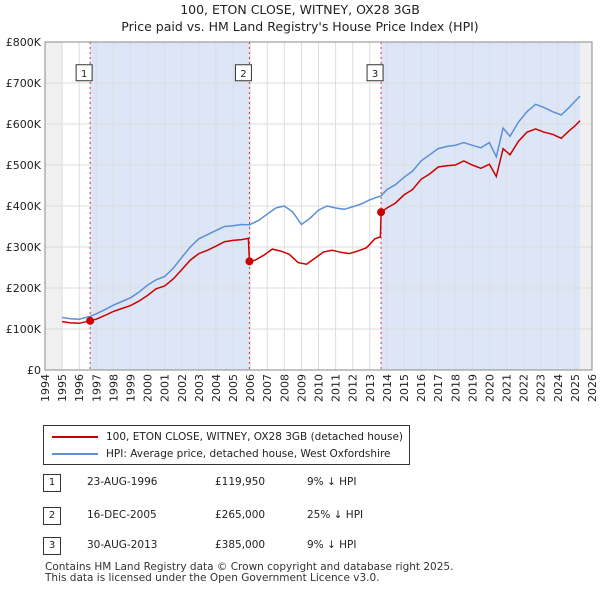 Image resolution: width=600 pixels, height=590 pixels. Describe the element at coordinates (148, 388) in the screenshot. I see `x-tick-label: 2000` at that location.